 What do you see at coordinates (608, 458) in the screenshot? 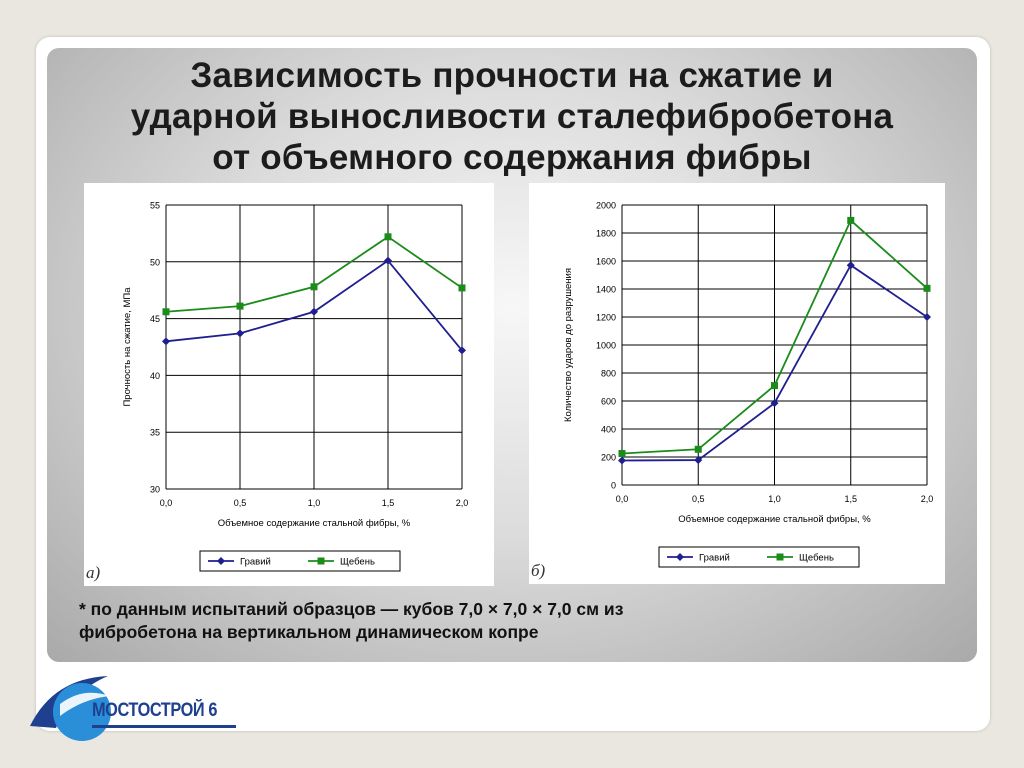
I see `y-tick-label: 200` at bounding box center [608, 458].